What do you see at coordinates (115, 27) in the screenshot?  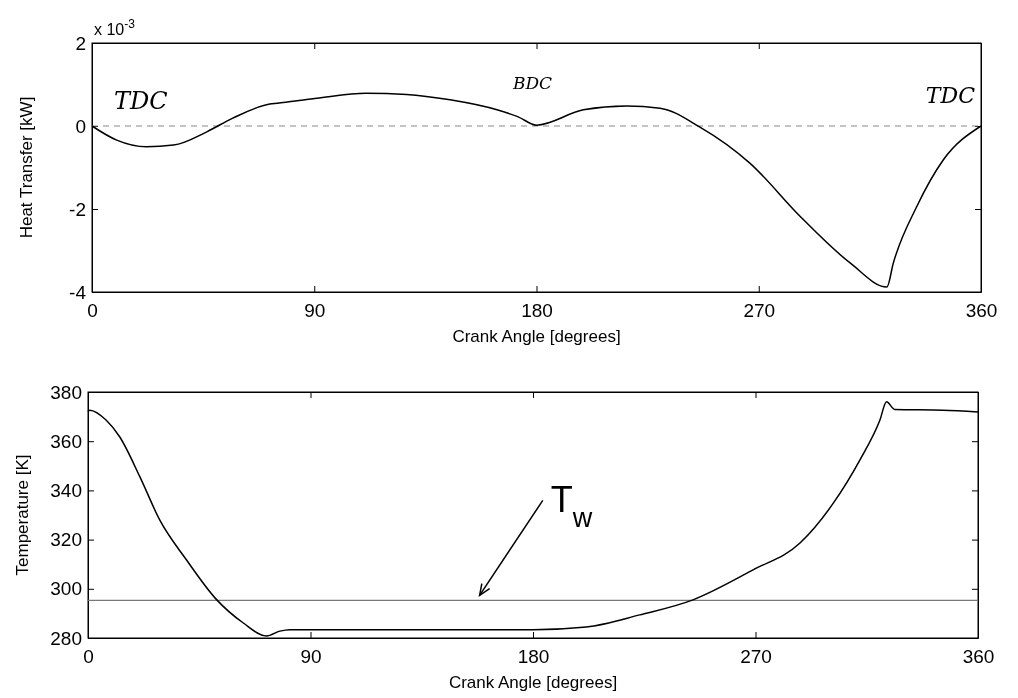 I see `text: x 10$^{-3}$` at bounding box center [115, 27].